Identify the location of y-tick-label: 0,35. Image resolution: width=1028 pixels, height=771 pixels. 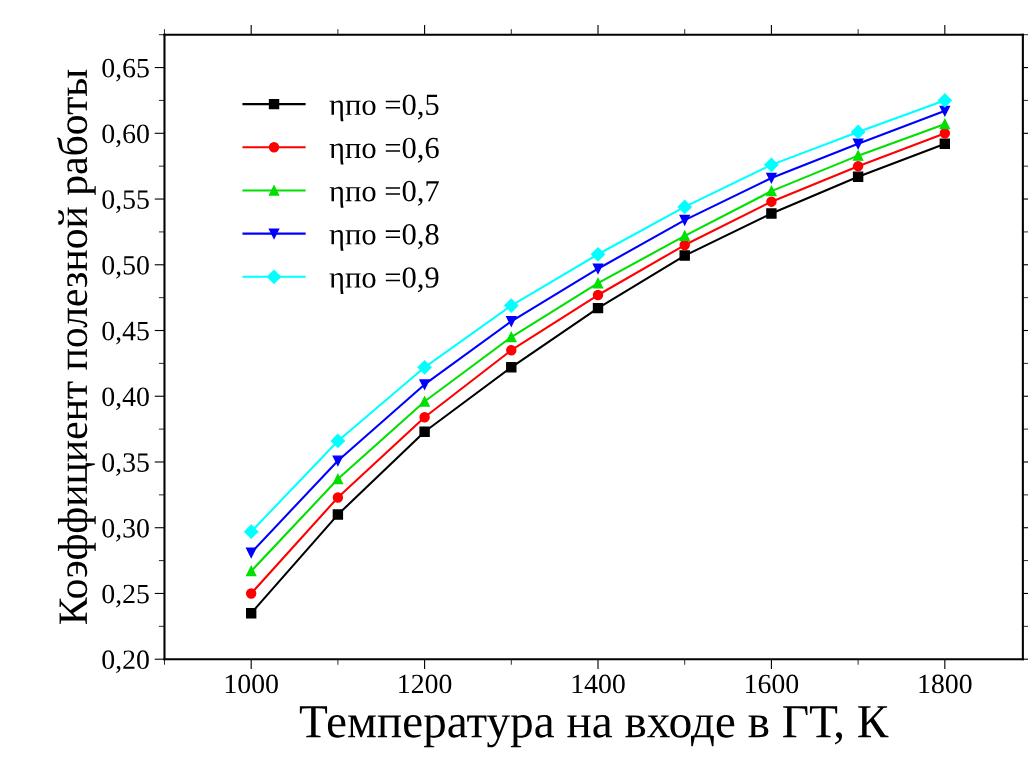
(125, 464).